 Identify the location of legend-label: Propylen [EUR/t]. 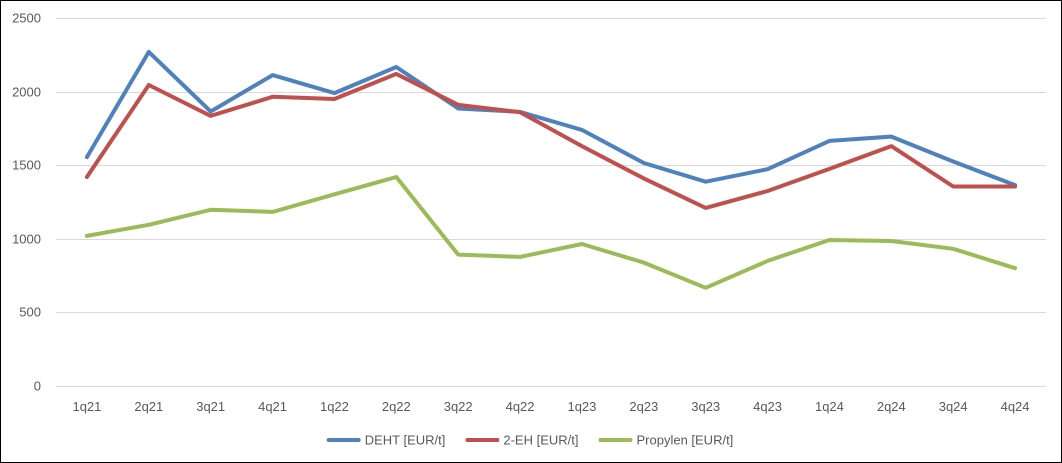
(684, 440).